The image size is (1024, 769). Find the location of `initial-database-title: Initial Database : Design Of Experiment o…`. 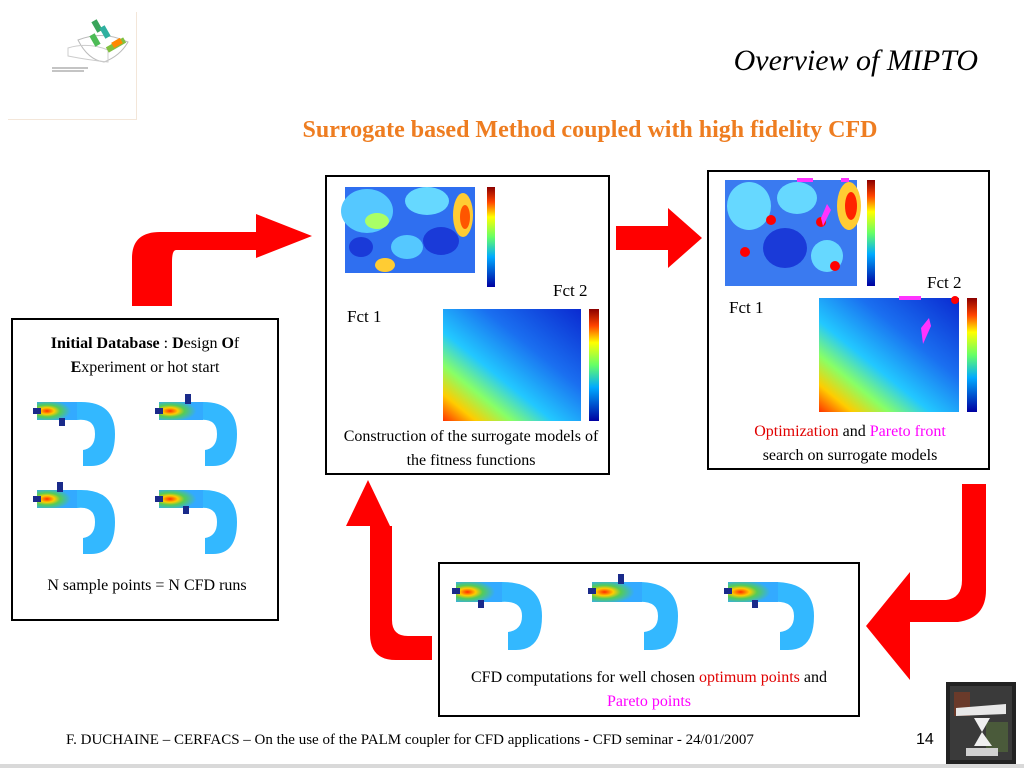

initial-database-title: Initial Database : Design Of Experiment o… is located at coordinates (145, 355).